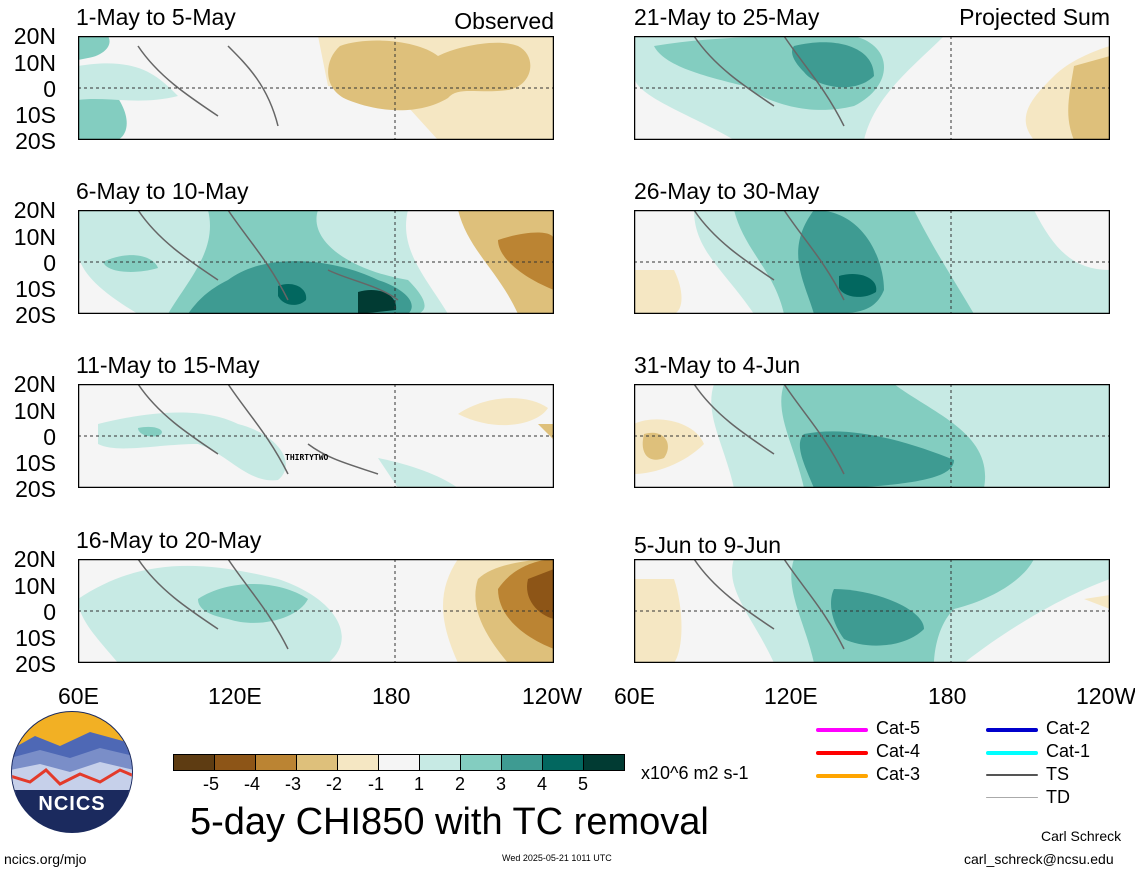  Describe the element at coordinates (1034, 17) in the screenshot. I see `panel-tag-projected: Projected Sum` at that location.